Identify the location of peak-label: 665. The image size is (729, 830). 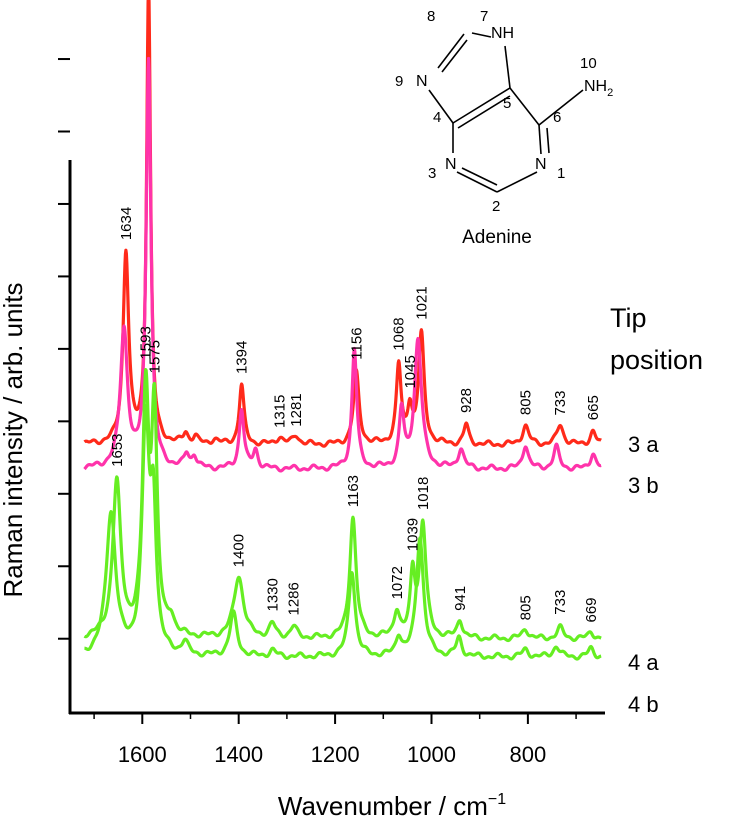
(593, 407).